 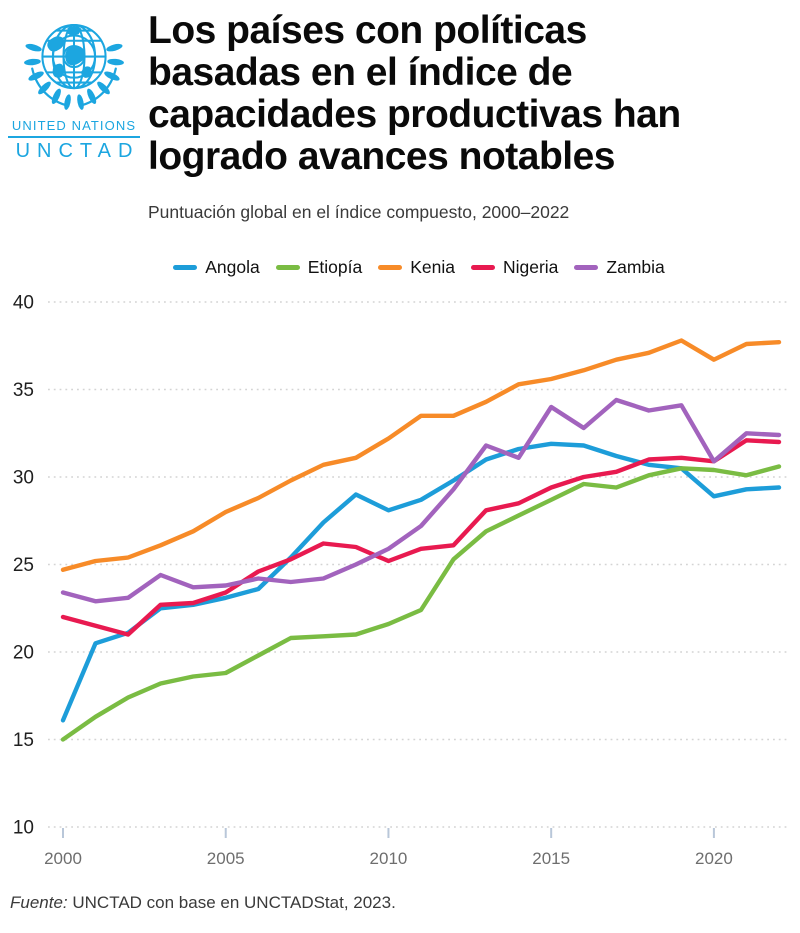 I want to click on y-tick-label-25: 25, so click(x=23, y=565).